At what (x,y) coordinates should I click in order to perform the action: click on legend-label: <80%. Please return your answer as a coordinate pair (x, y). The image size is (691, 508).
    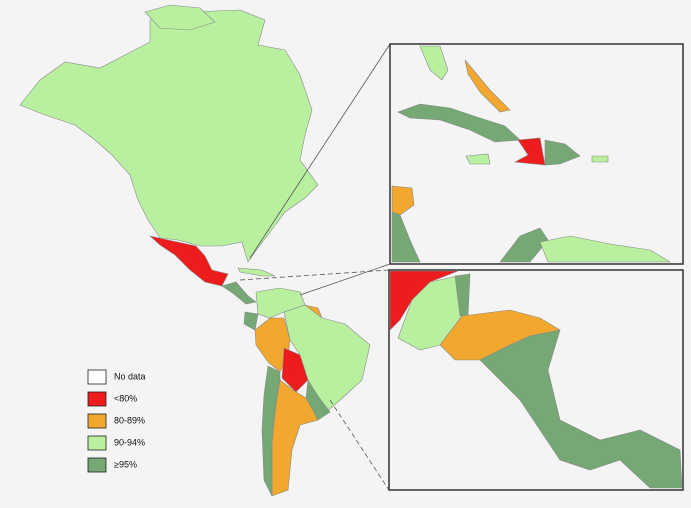
    Looking at the image, I should click on (125, 398).